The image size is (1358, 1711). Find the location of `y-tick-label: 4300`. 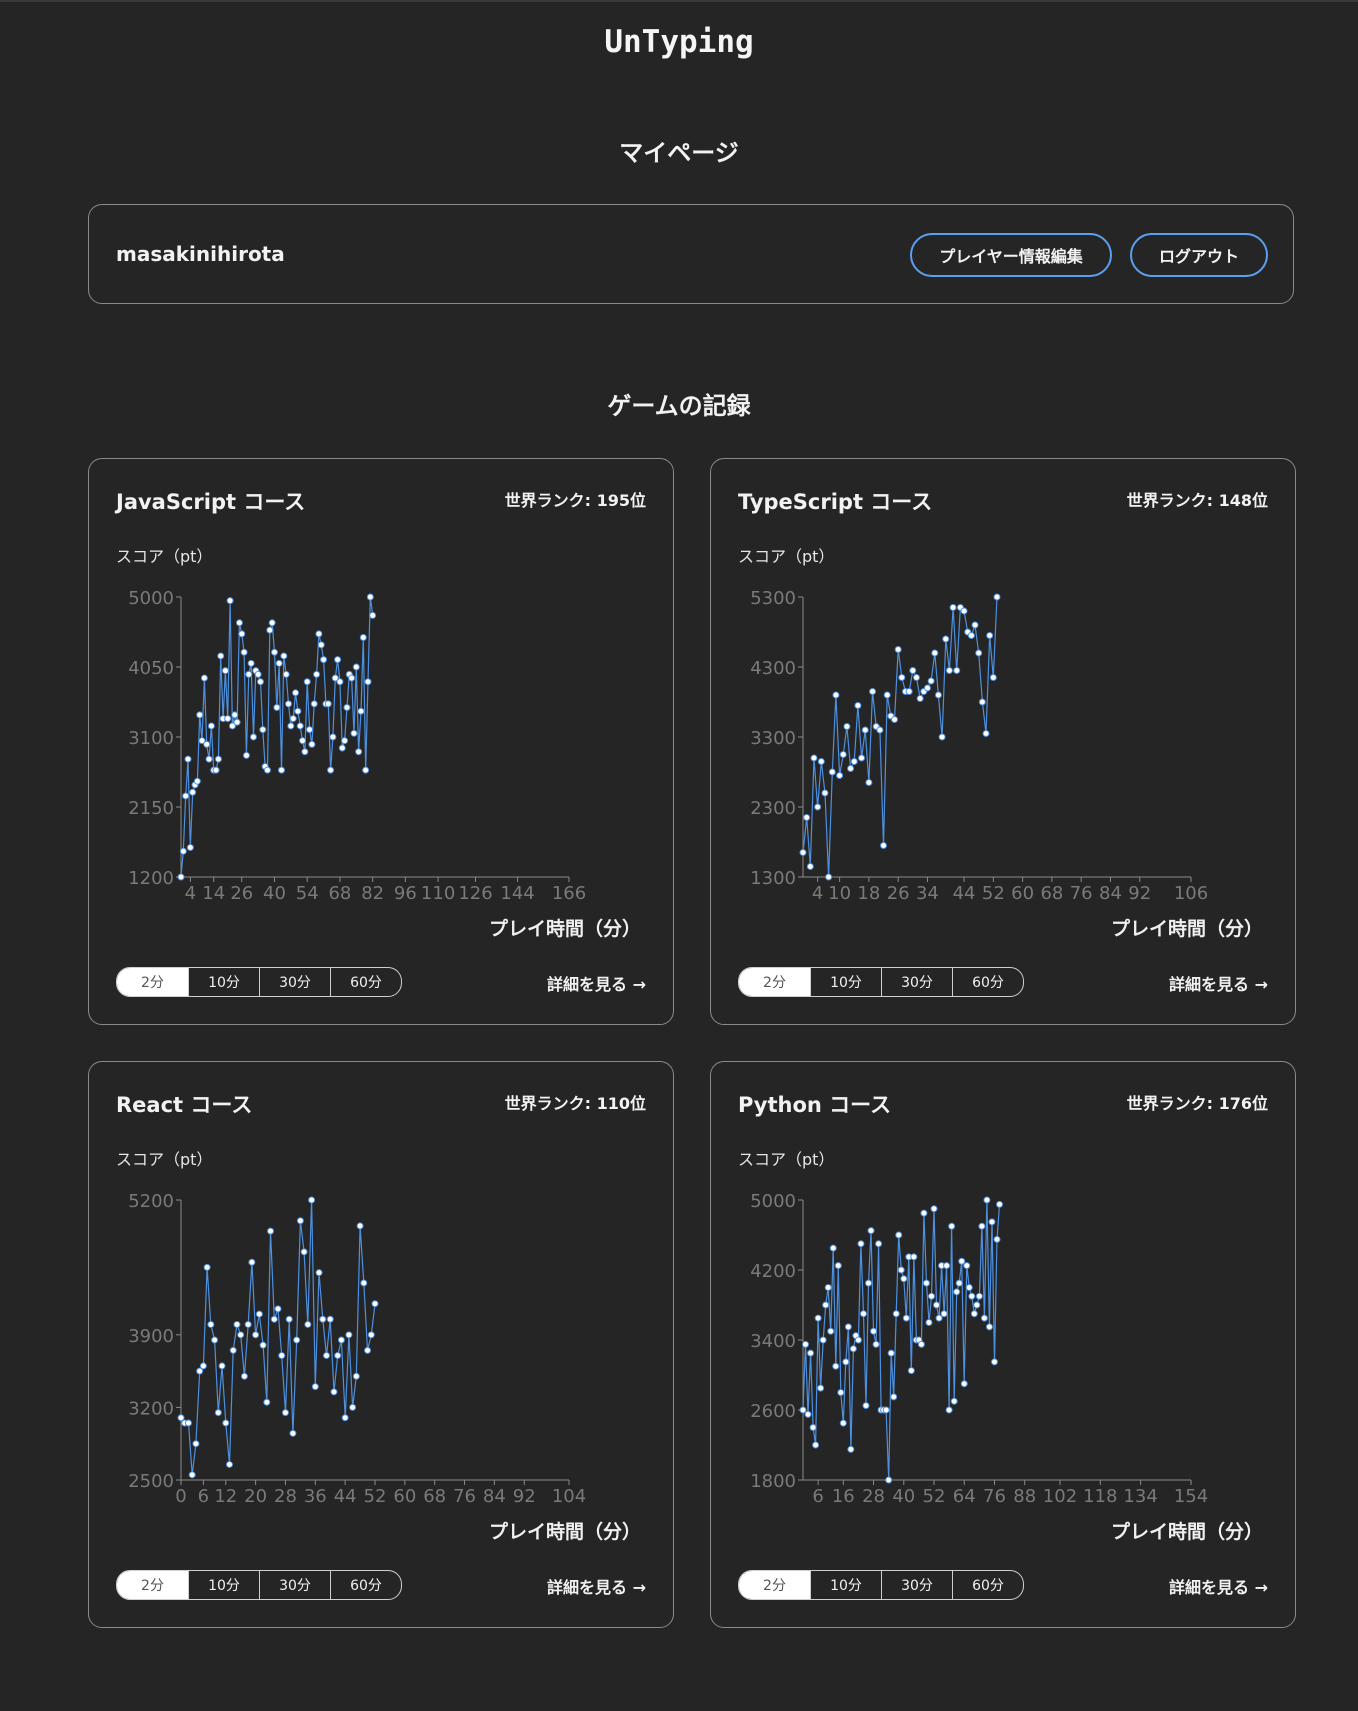

y-tick-label: 4300 is located at coordinates (773, 668).